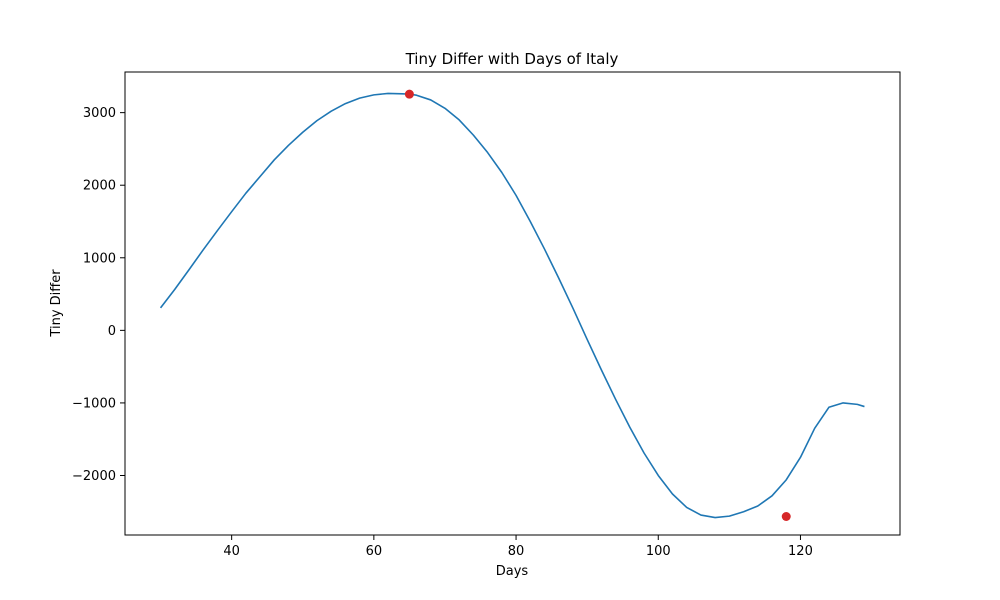 The width and height of the screenshot is (1000, 600). I want to click on y-axis: −2000 −1000 0 1000 2000 3000, so click(98, 295).